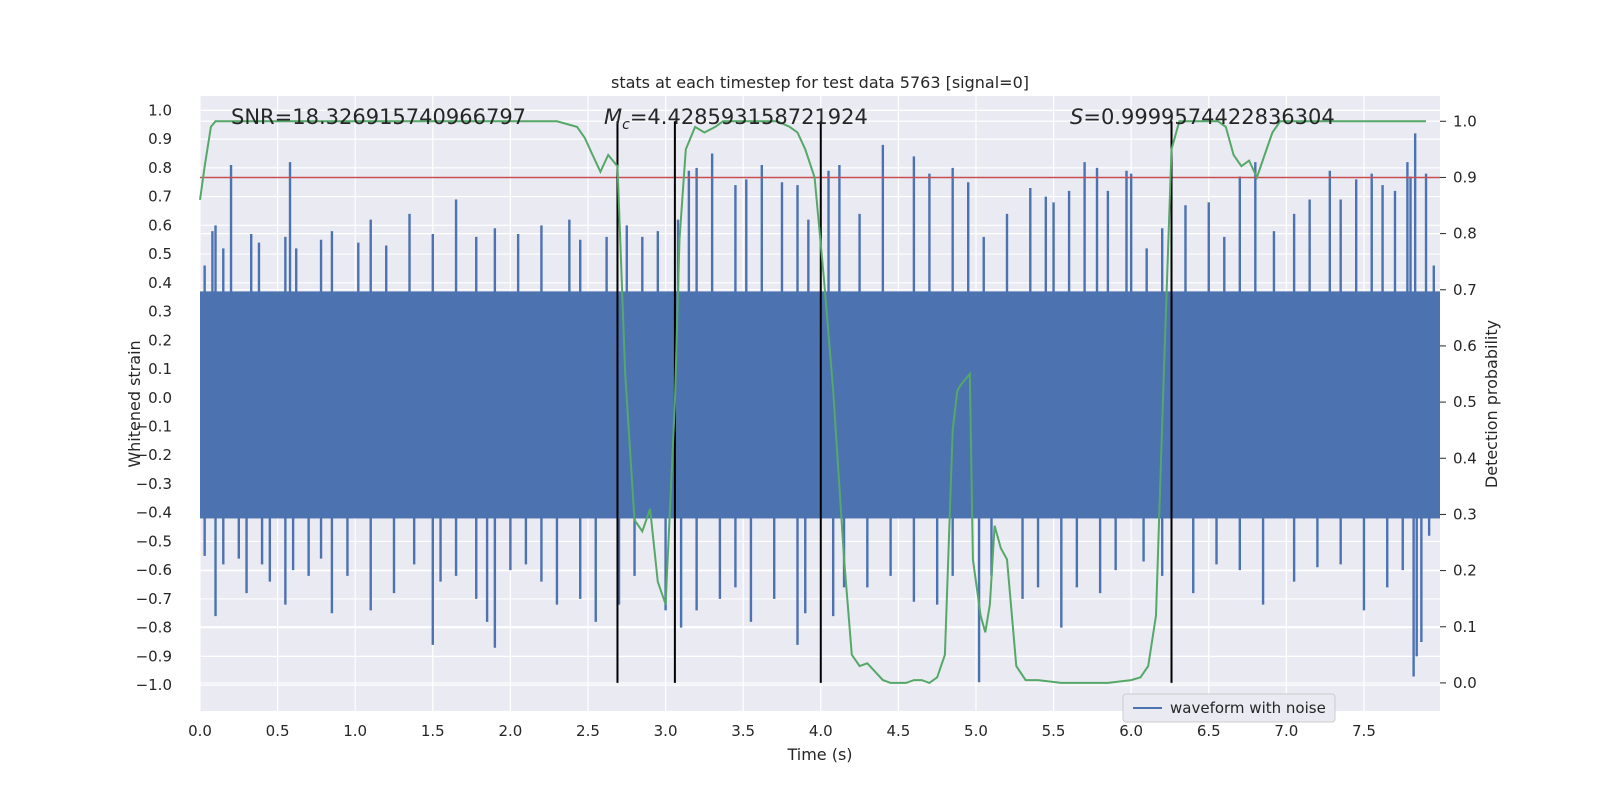  Describe the element at coordinates (819, 754) in the screenshot. I see `x-axis-label: Time (s)` at that location.